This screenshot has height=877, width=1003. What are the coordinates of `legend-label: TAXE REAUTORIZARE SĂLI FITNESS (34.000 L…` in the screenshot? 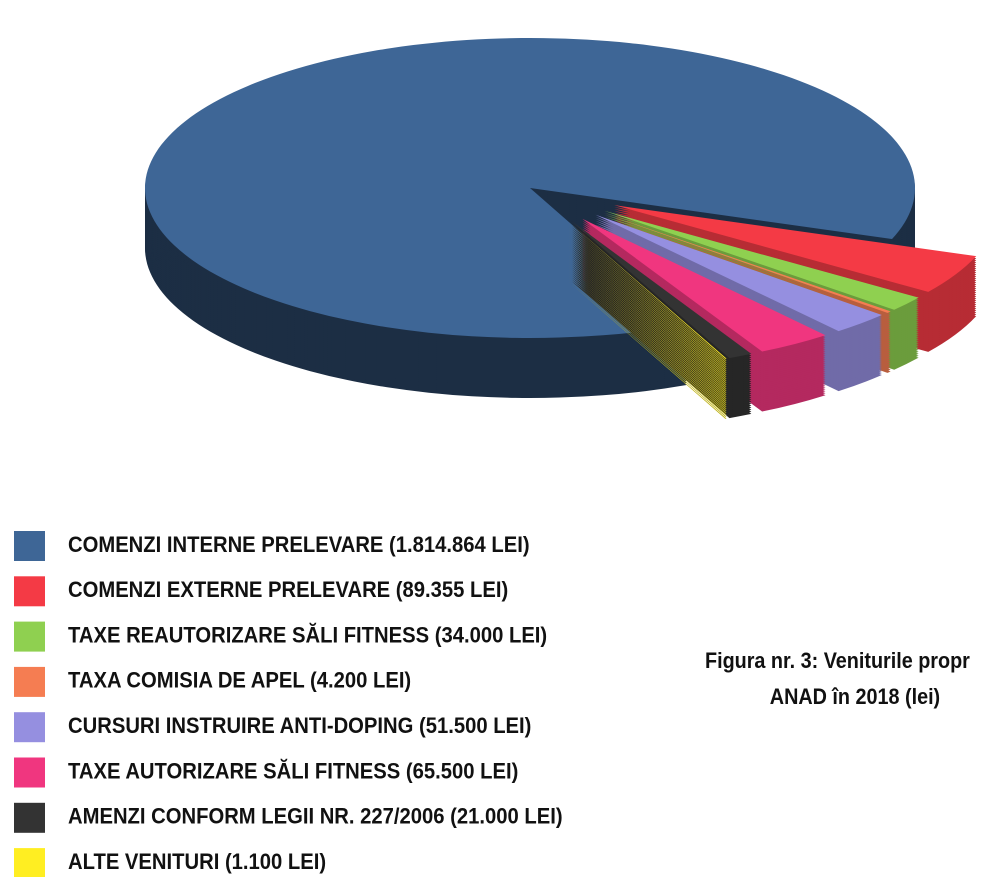 It's located at (307, 636).